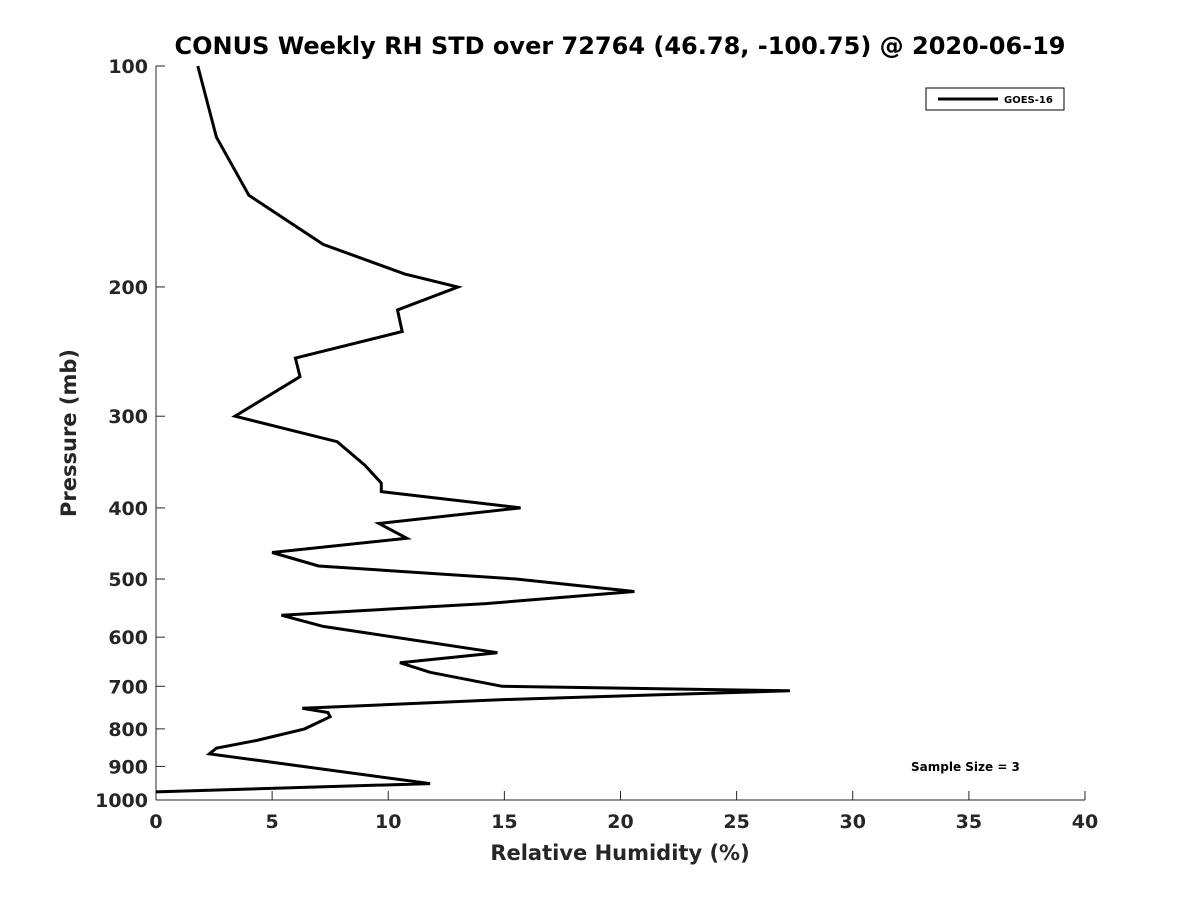 The image size is (1200, 900). Describe the element at coordinates (128, 767) in the screenshot. I see `y-tick-label: 900` at that location.